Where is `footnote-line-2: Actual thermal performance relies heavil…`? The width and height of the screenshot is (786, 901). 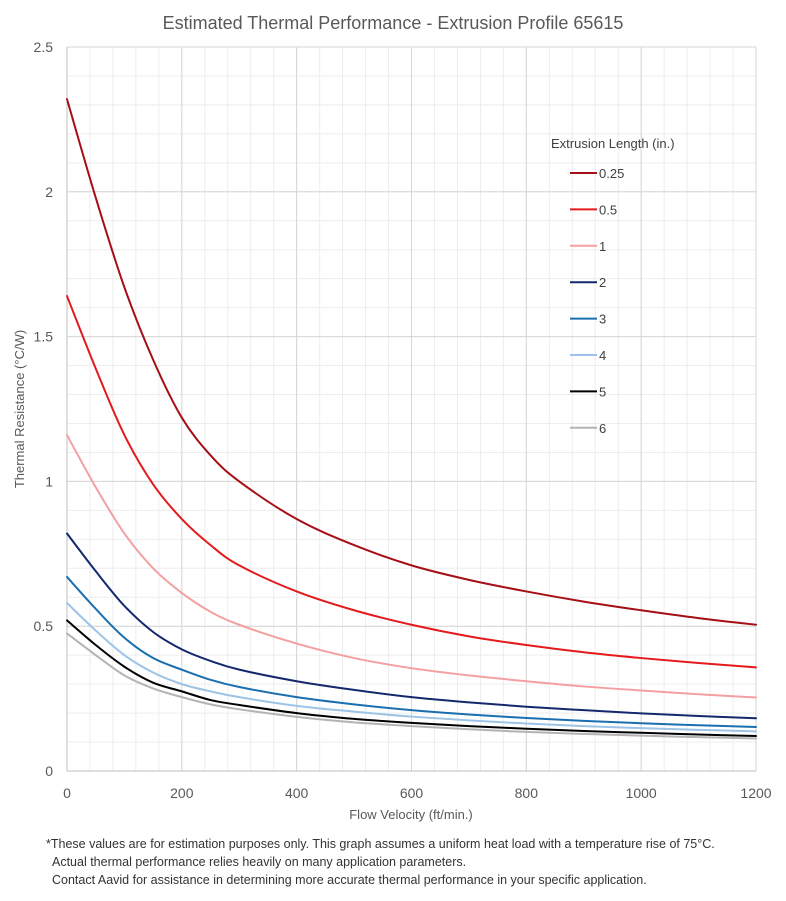 footnote-line-2: Actual thermal performance relies heavil… is located at coordinates (259, 862).